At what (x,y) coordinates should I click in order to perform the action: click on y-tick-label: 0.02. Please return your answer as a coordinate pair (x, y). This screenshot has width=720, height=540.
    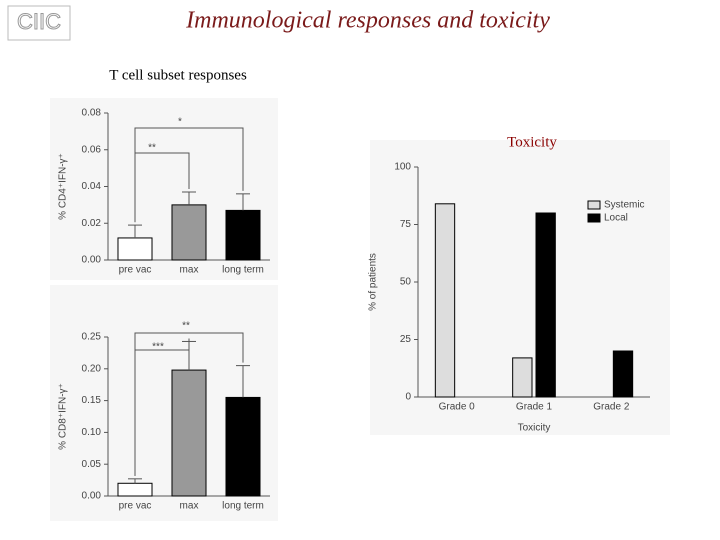
    Looking at the image, I should click on (92, 223).